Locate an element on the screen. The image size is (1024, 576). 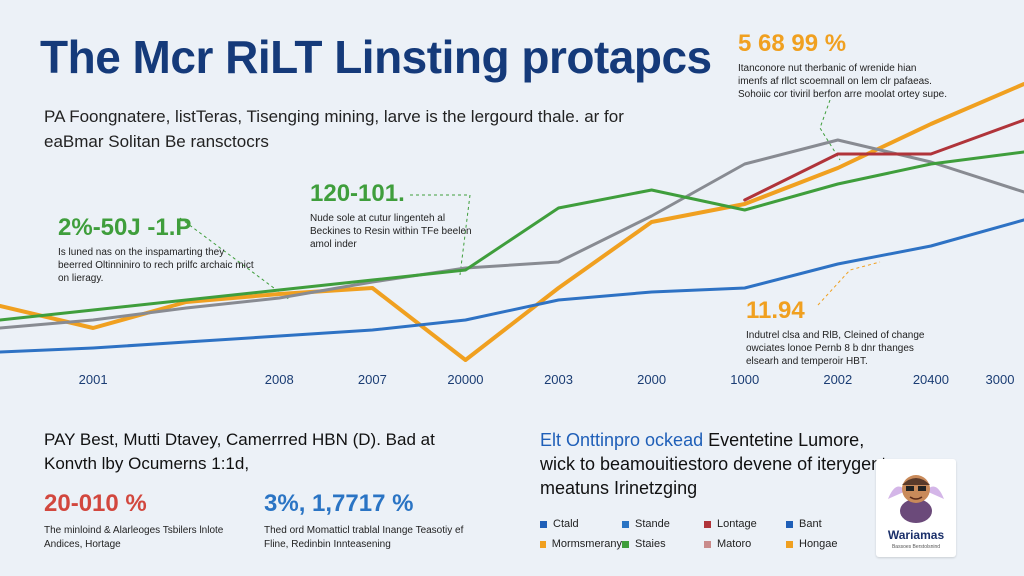
legend-label: Hongae is located at coordinates (818, 544).